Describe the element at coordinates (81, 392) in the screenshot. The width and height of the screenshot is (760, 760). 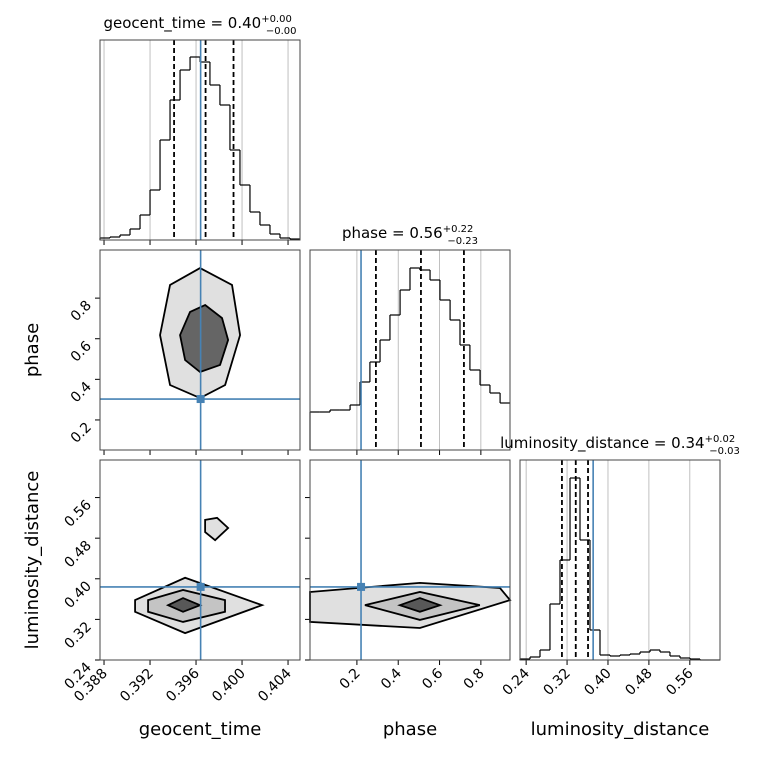
I see `y-tick-label: 0.4` at that location.